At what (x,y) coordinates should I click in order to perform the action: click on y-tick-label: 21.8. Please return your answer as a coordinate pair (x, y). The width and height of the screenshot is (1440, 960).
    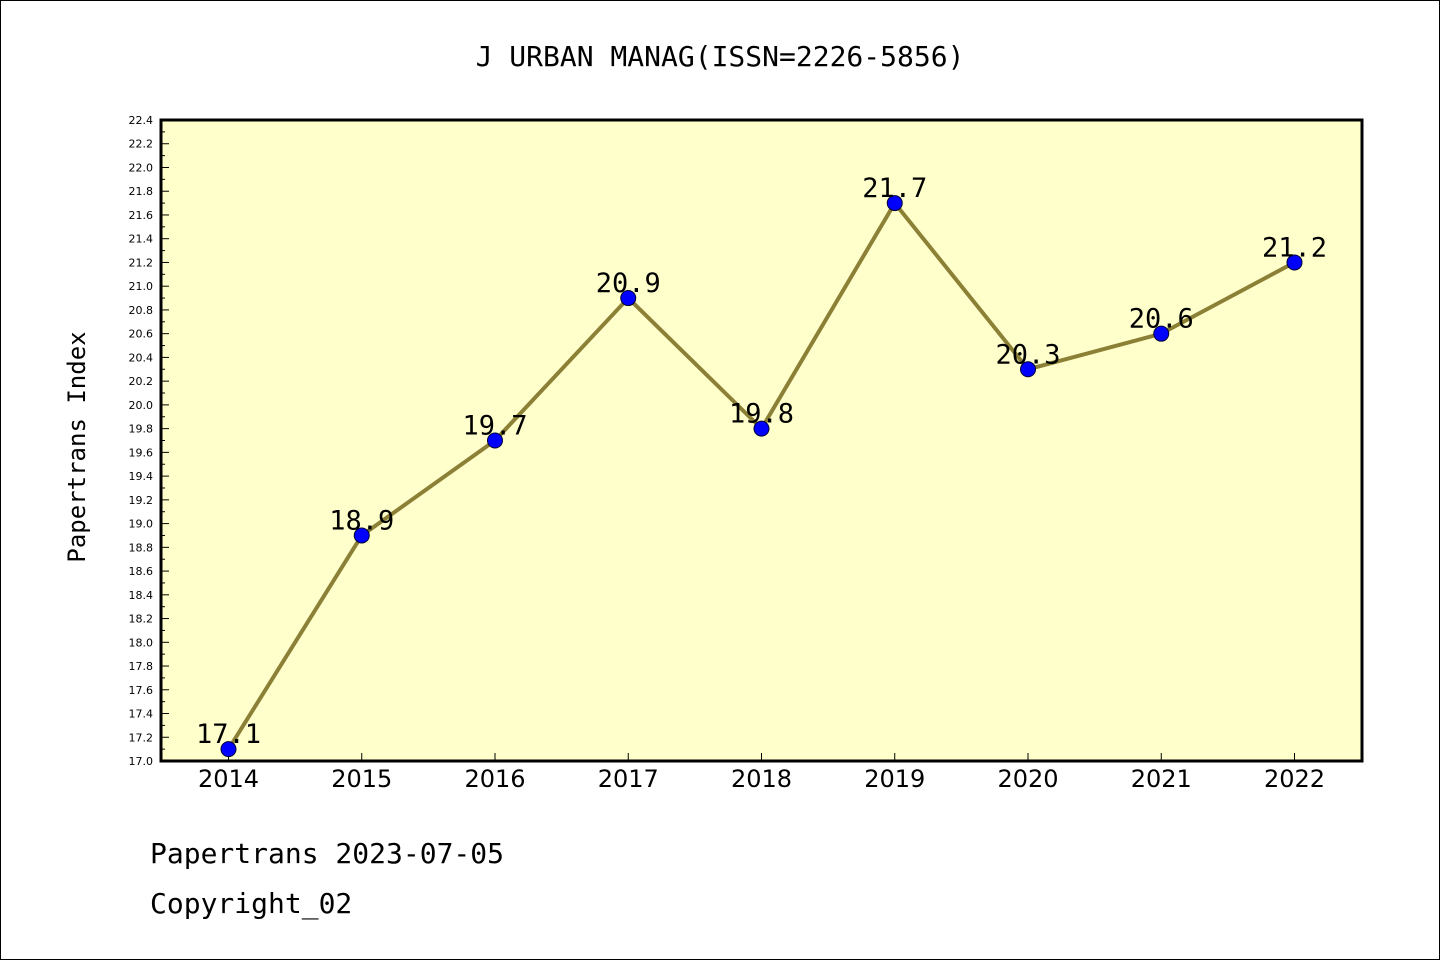
    Looking at the image, I should click on (141, 191).